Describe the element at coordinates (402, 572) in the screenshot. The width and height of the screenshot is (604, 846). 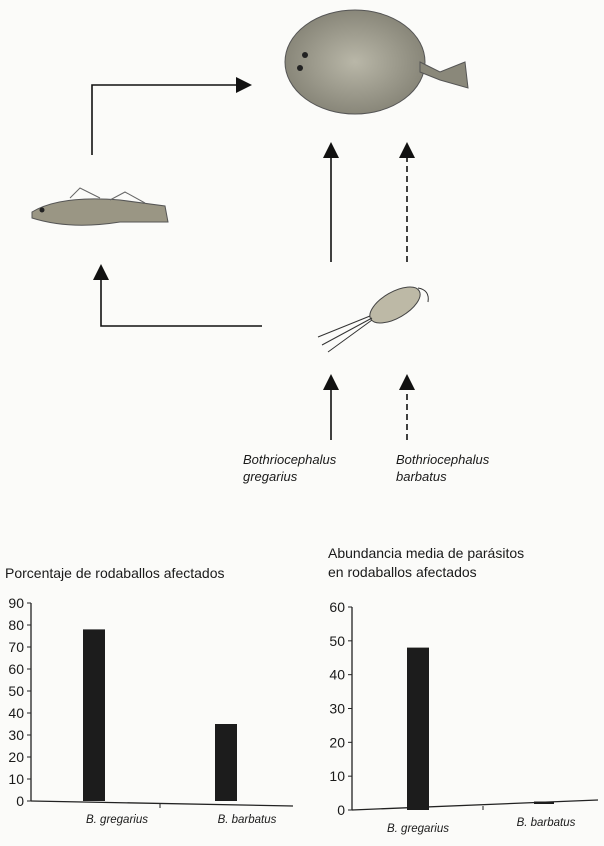
I see `title-line: en rodaballos afectados` at that location.